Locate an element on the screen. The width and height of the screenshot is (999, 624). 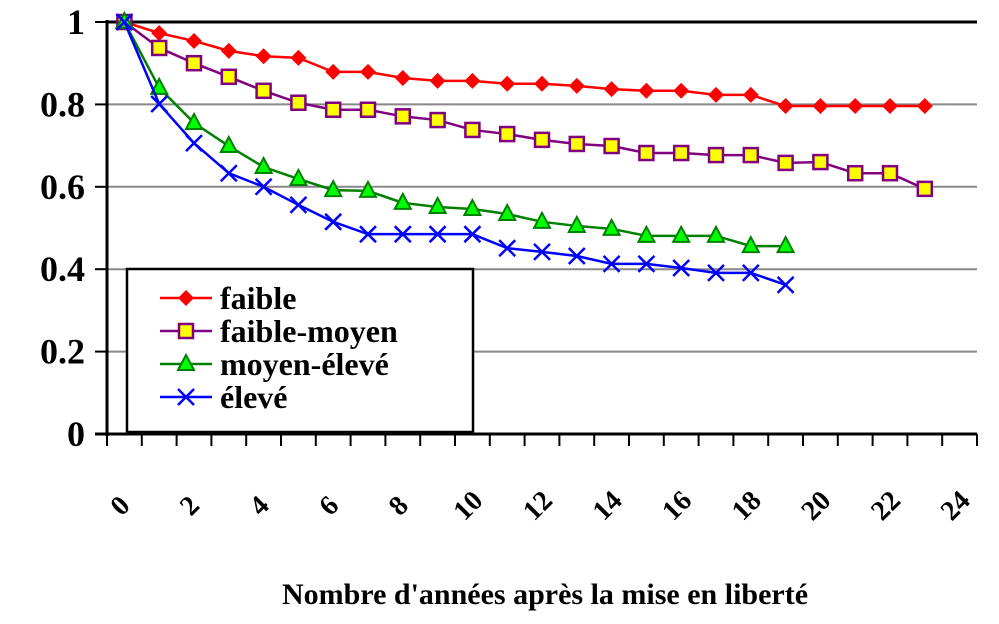
legend-label: élevé is located at coordinates (254, 397).